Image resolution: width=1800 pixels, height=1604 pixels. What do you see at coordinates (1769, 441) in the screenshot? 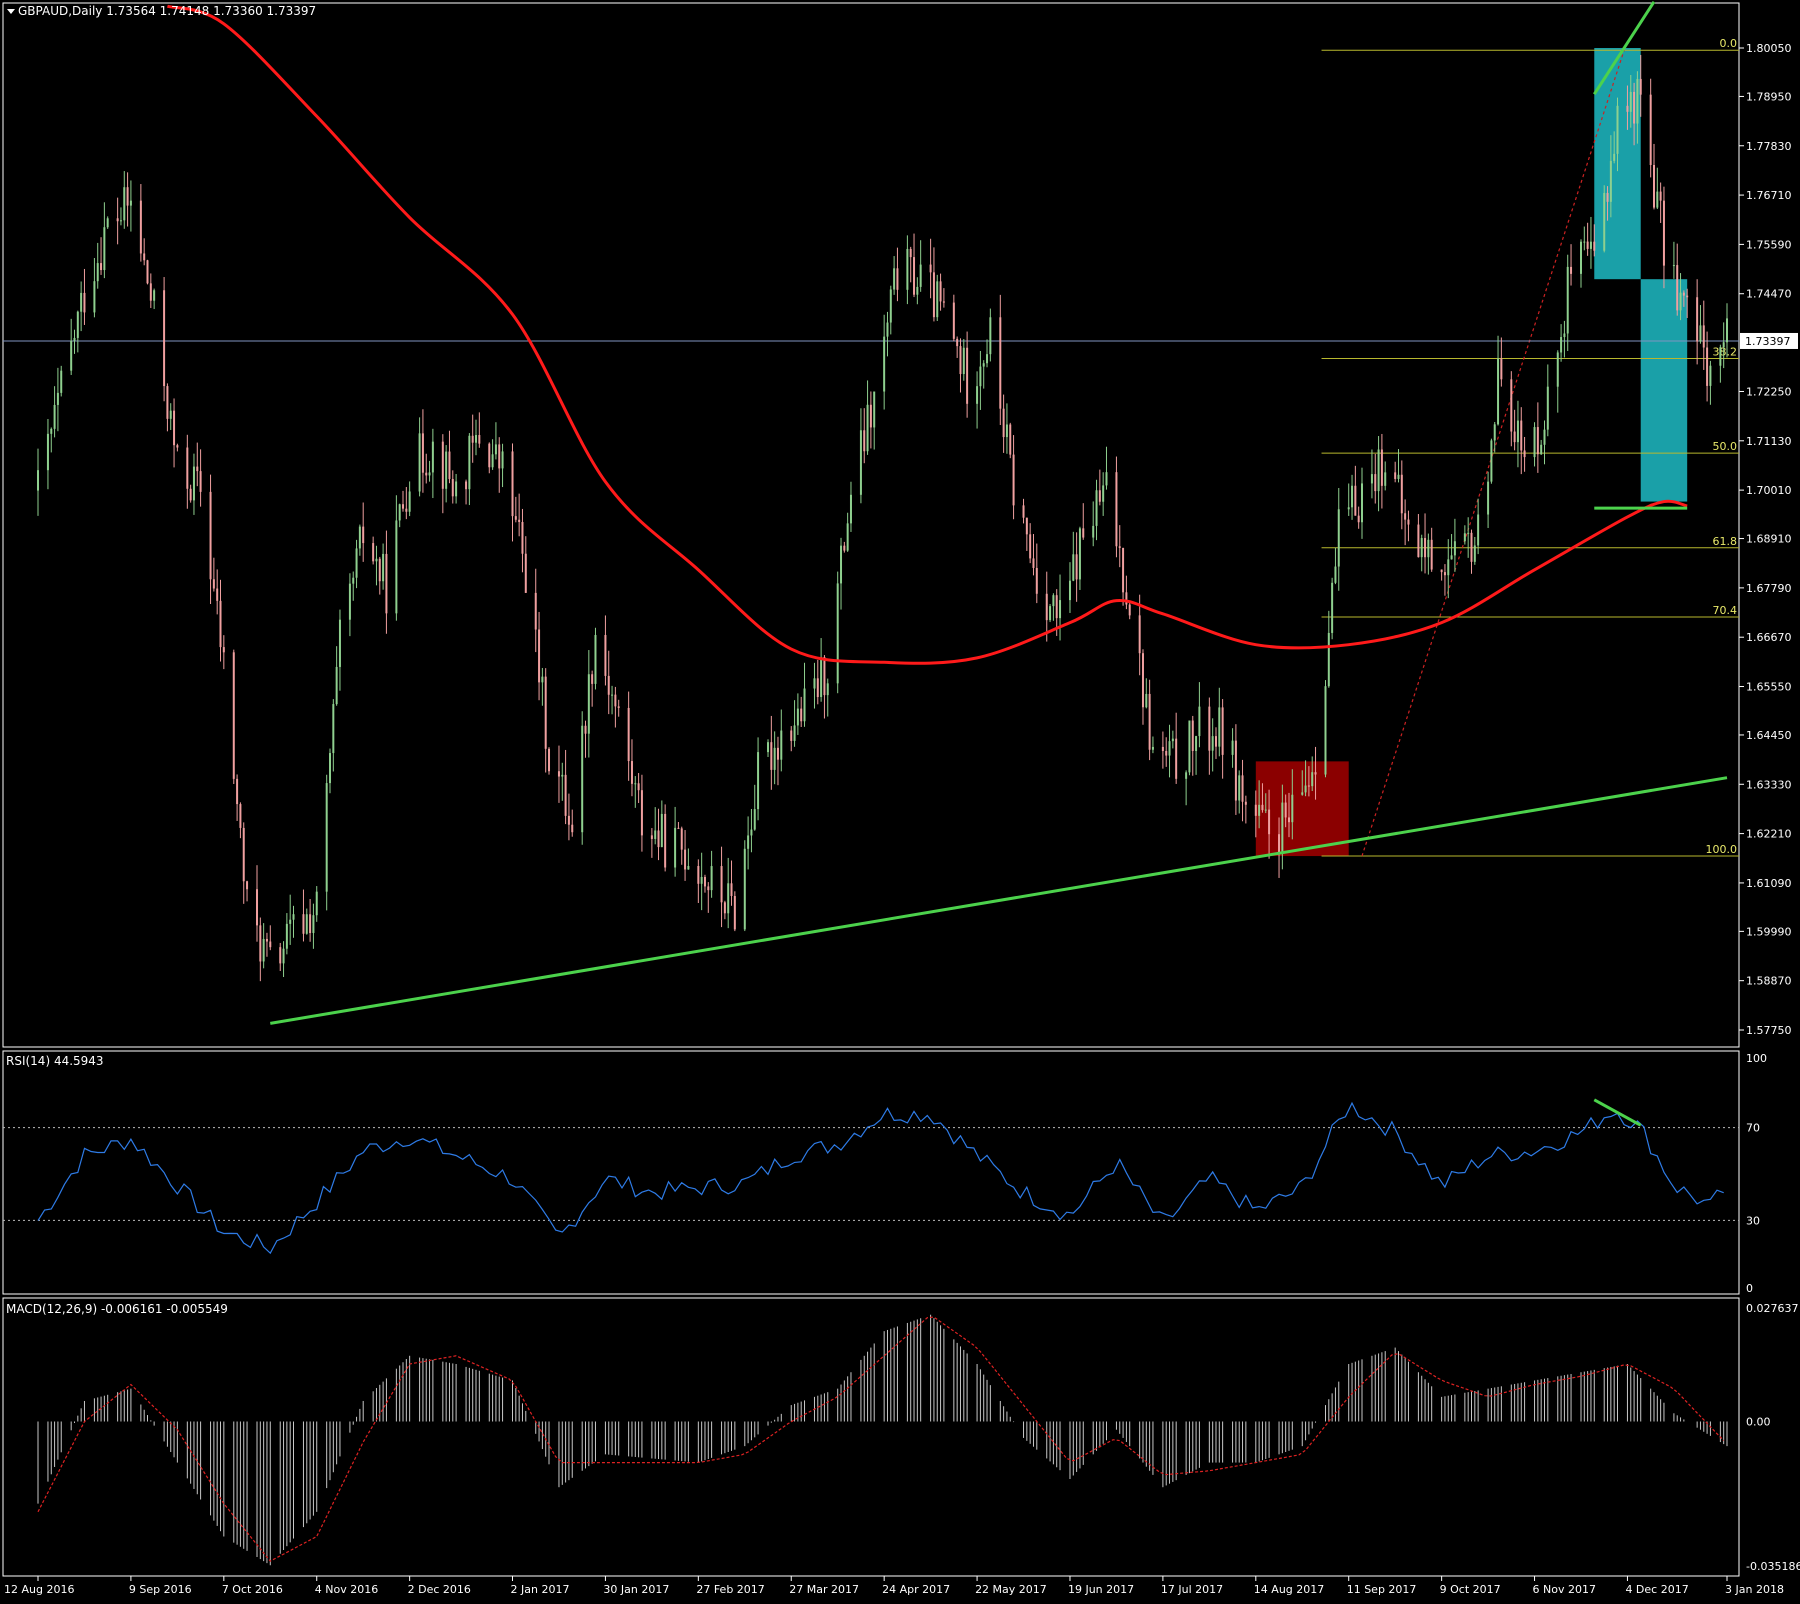
I see `price-tick-label: 1.71130` at bounding box center [1769, 441].